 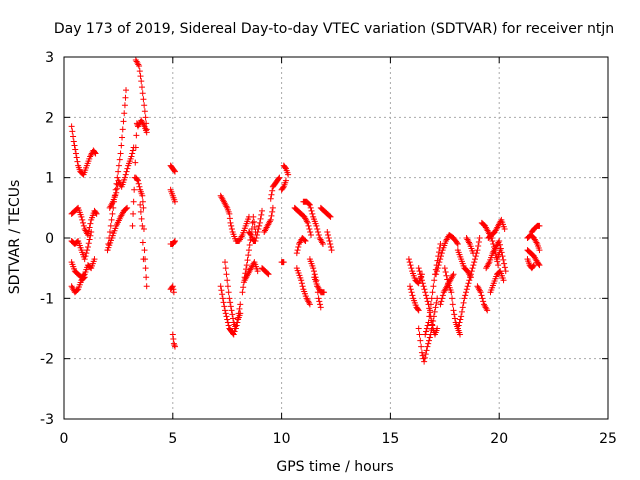 What do you see at coordinates (64, 439) in the screenshot?
I see `x-tick-label: 0` at bounding box center [64, 439].